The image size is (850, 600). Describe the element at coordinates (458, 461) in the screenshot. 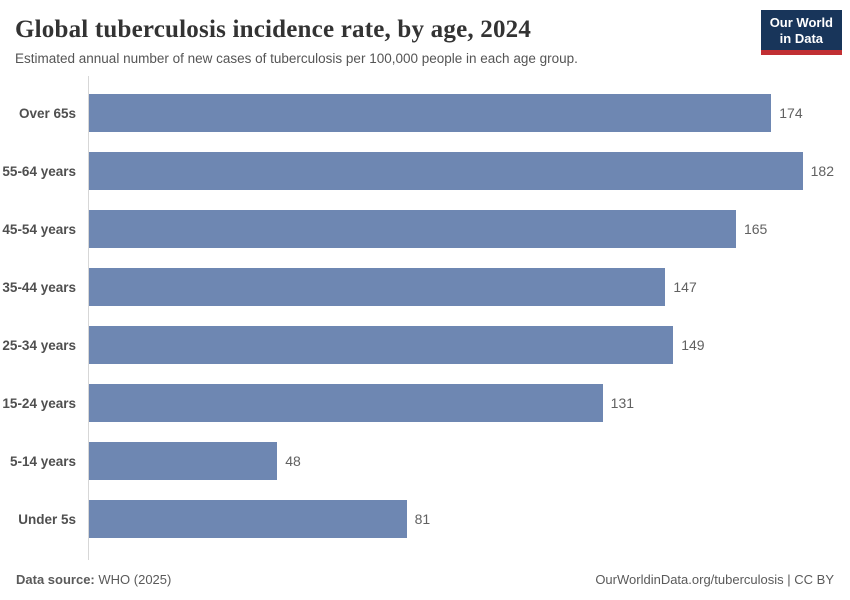

I see `bar-area: 48` at that location.